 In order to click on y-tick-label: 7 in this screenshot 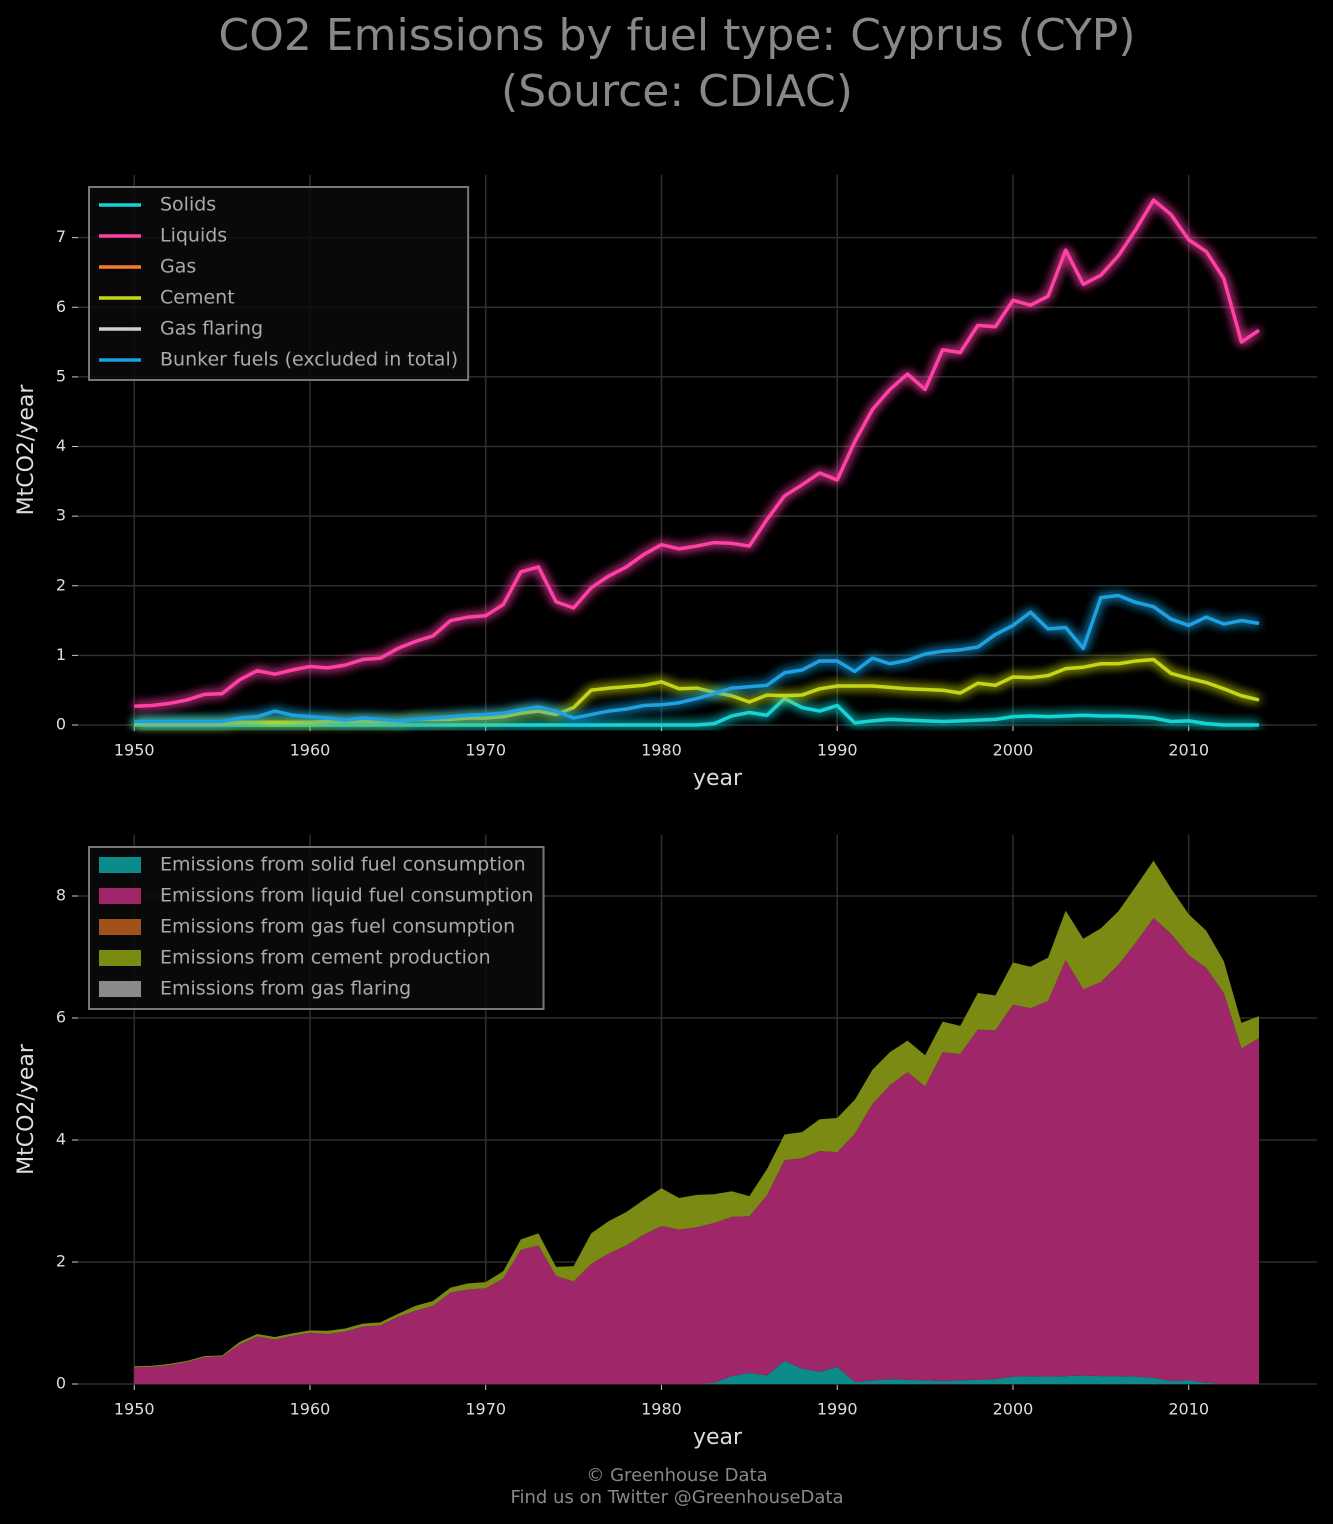, I will do `click(61, 236)`.